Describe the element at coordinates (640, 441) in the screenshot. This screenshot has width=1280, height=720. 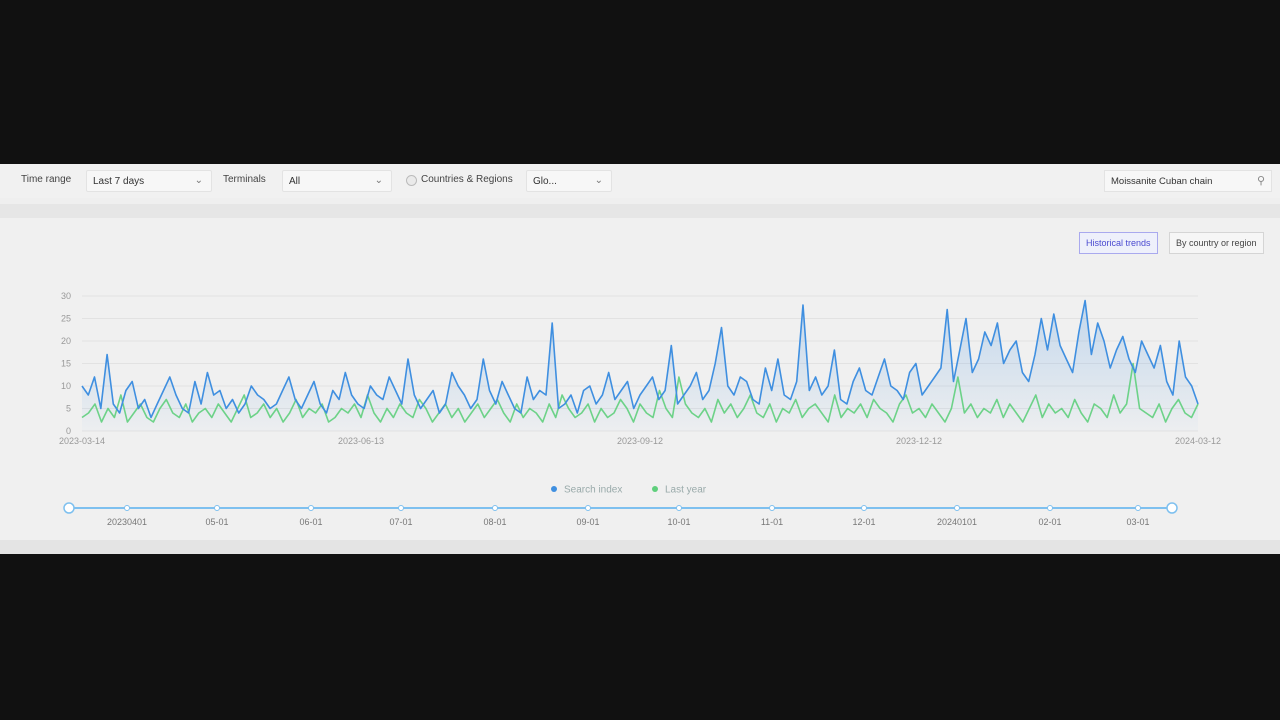
I see `x-tick-label: 2023-09-12` at that location.